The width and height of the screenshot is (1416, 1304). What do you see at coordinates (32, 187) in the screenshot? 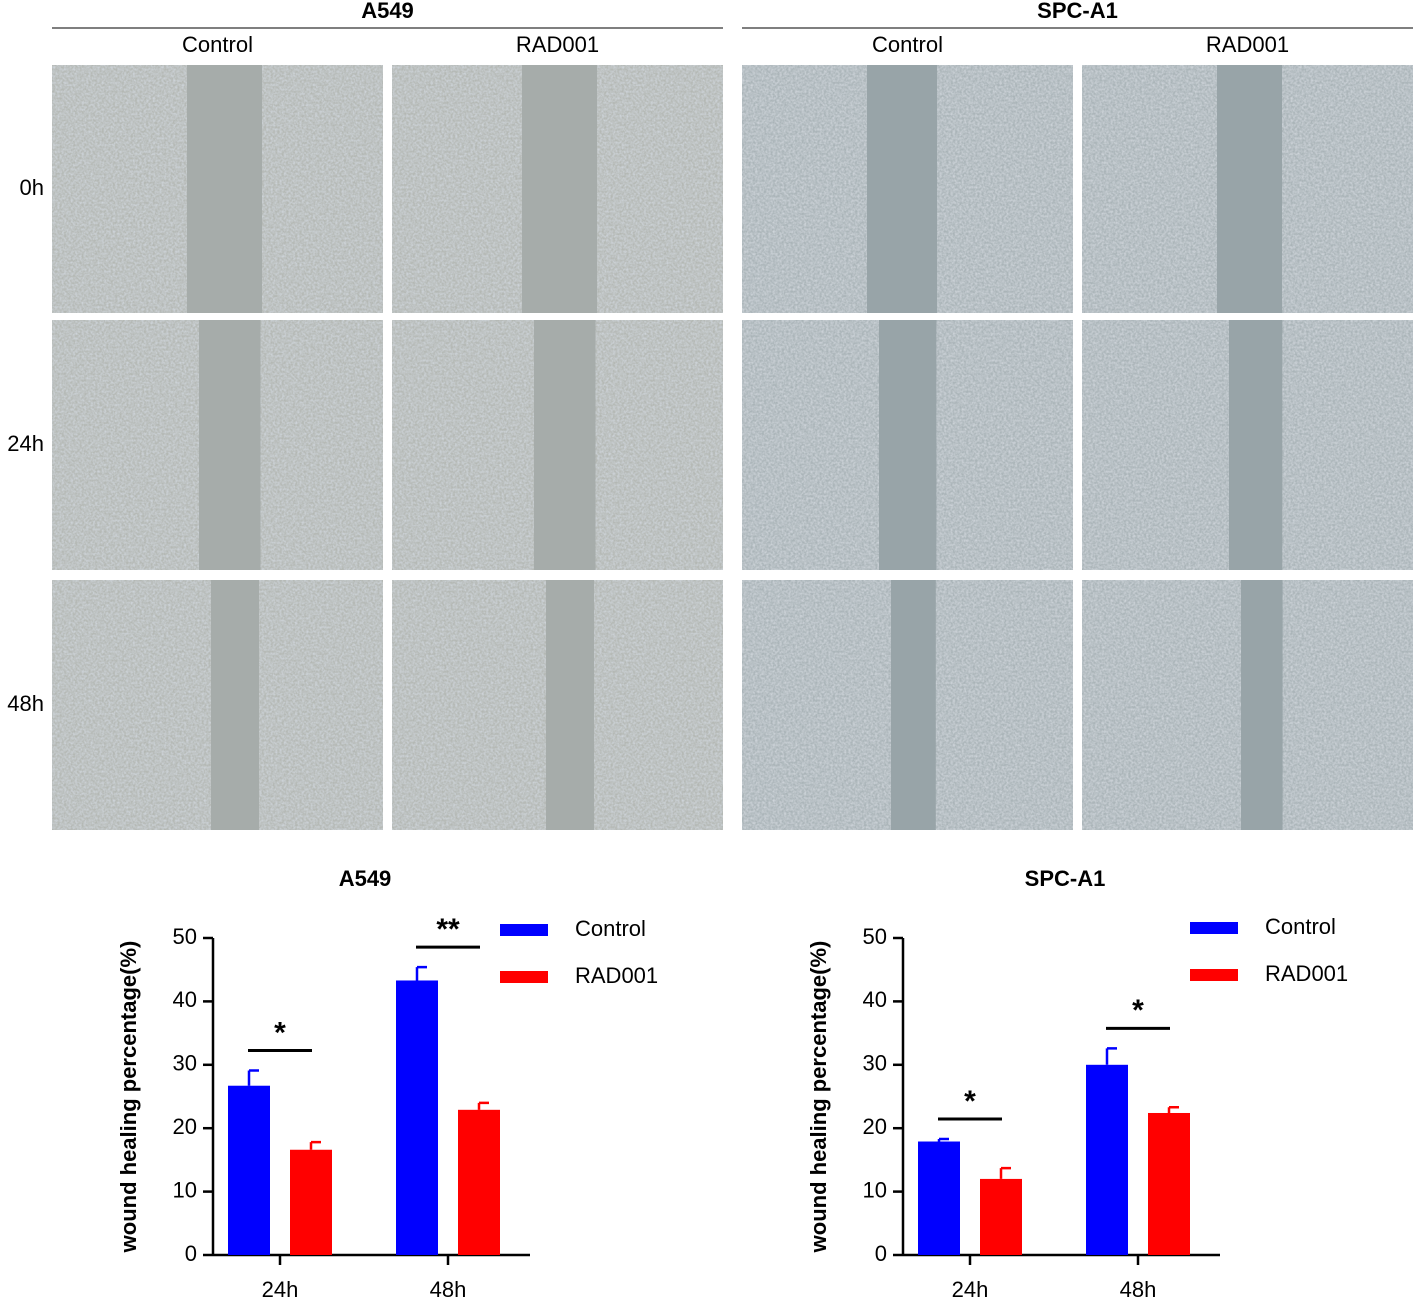
I see `time-label: 0h` at bounding box center [32, 187].